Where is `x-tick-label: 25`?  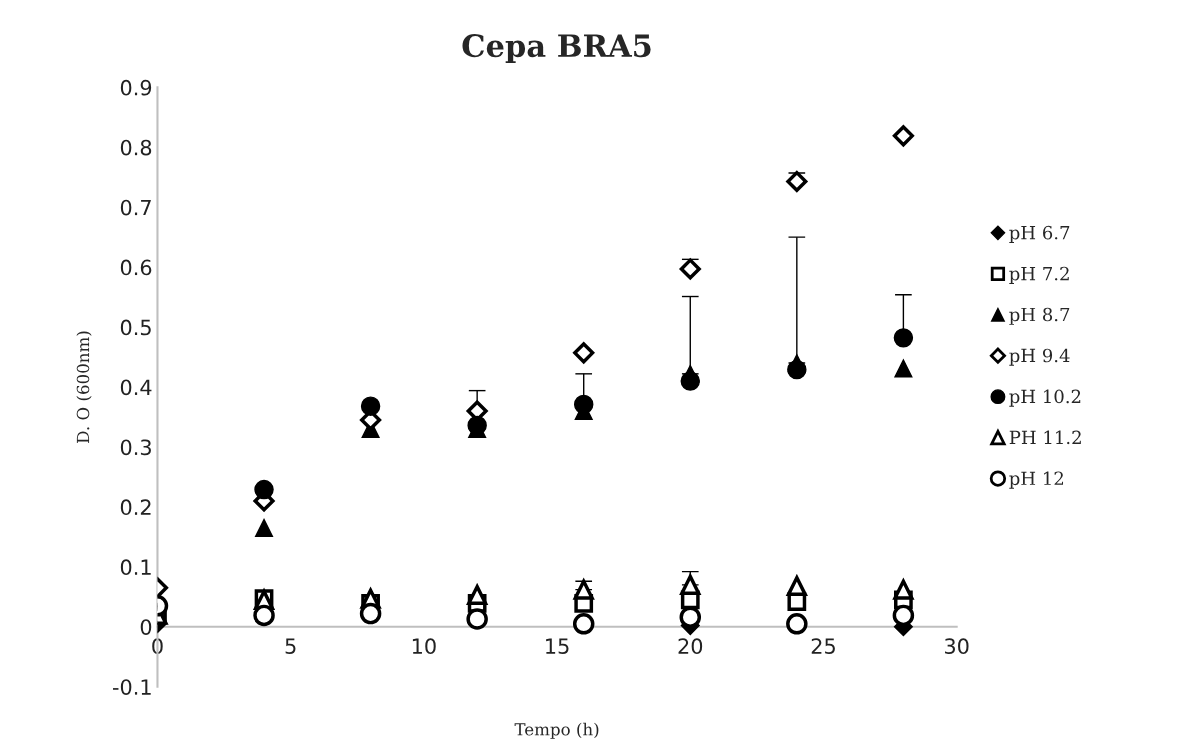
x-tick-label: 25 is located at coordinates (823, 646).